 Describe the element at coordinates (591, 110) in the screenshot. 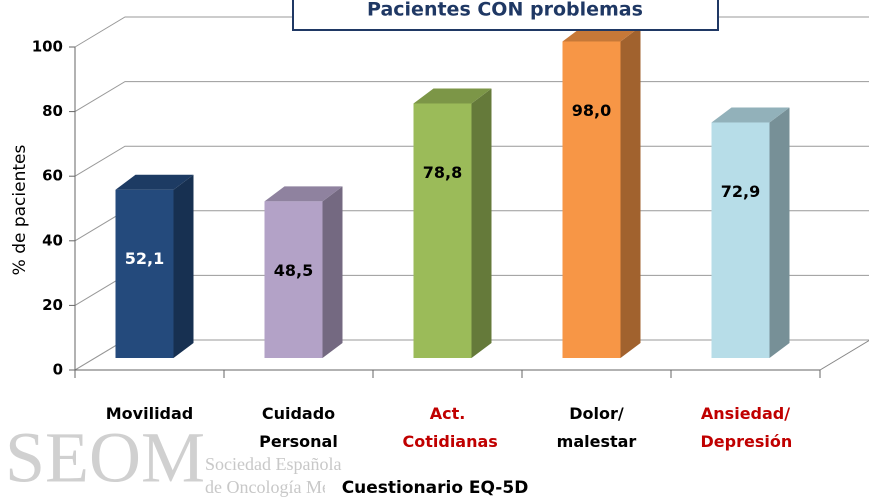

I see `value-label: 98,0` at that location.